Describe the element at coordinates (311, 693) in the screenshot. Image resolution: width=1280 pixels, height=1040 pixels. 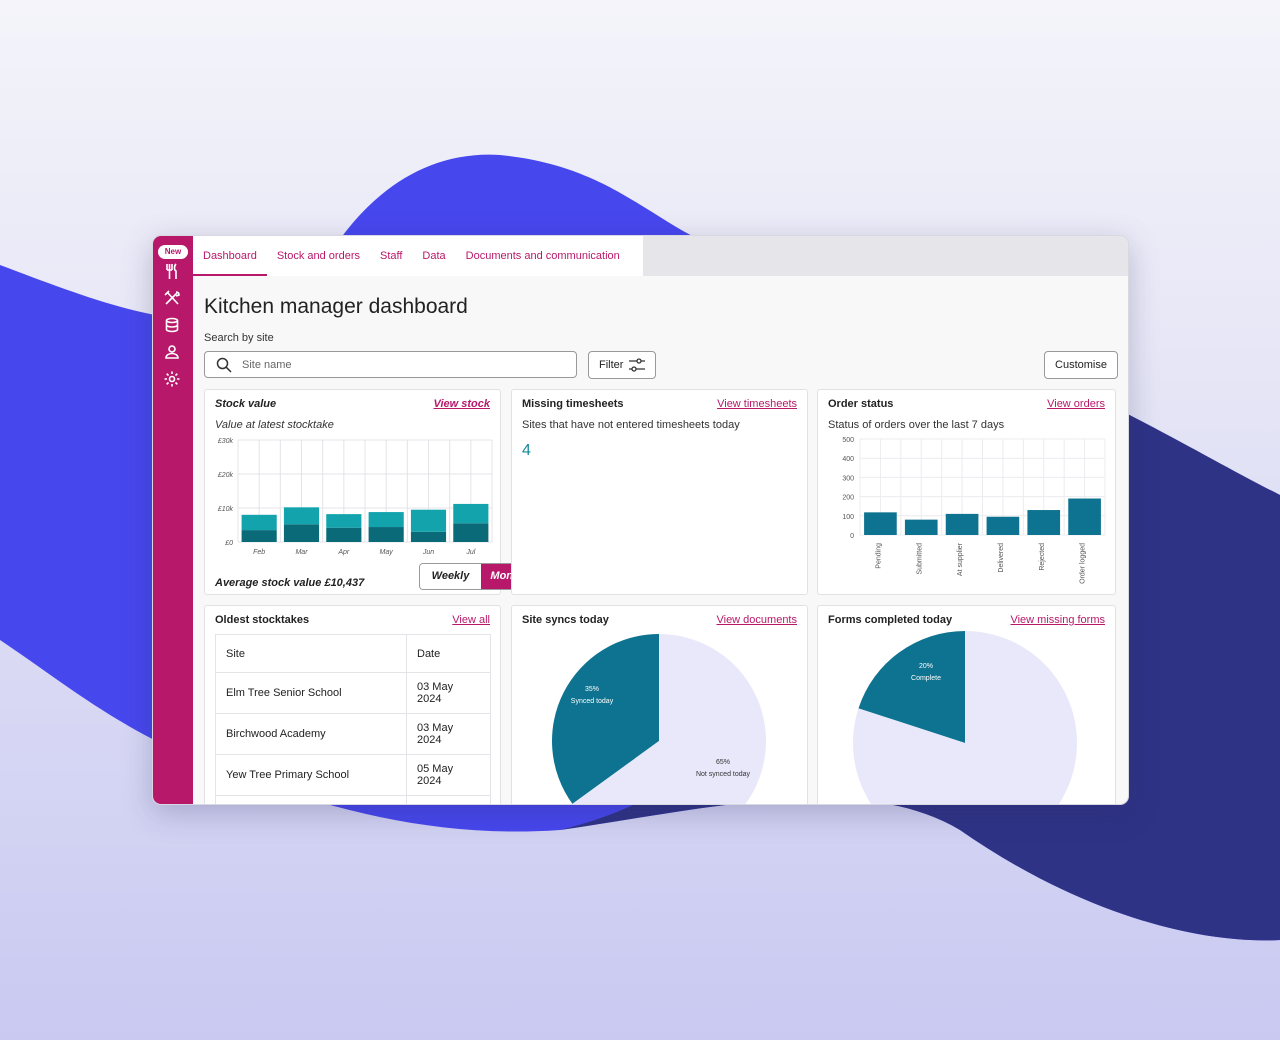
I see `site-cell: Elm Tree Senior School` at that location.